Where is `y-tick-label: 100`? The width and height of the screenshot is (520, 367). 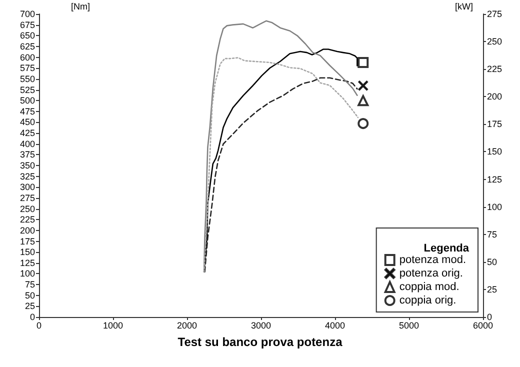
y-tick-label: 100 is located at coordinates (27, 273).